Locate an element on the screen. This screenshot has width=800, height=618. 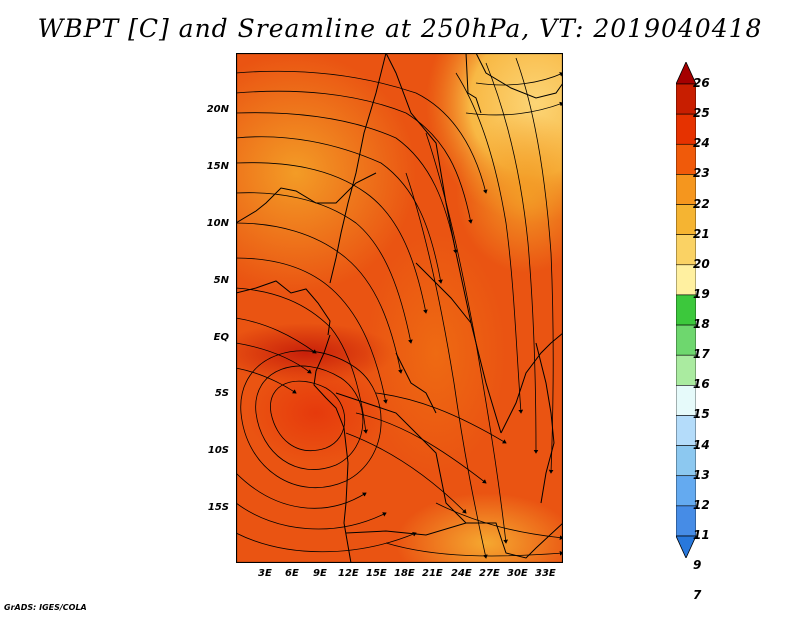
lon-label: 33E is located at coordinates (545, 573).